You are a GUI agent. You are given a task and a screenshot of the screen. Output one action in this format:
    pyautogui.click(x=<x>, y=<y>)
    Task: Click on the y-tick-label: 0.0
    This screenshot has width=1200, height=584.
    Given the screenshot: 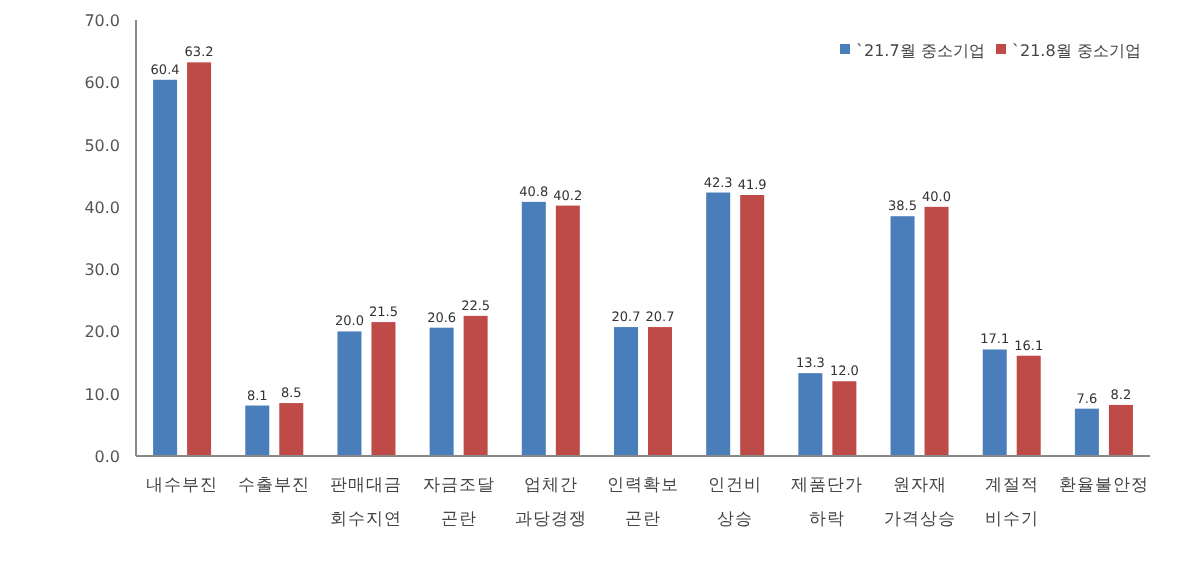 What is the action you would take?
    pyautogui.click(x=107, y=457)
    